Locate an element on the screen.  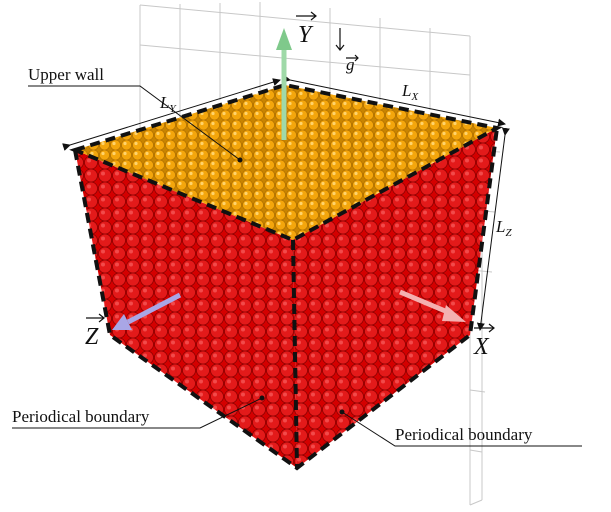
gravity-label: g is located at coordinates (350, 64).